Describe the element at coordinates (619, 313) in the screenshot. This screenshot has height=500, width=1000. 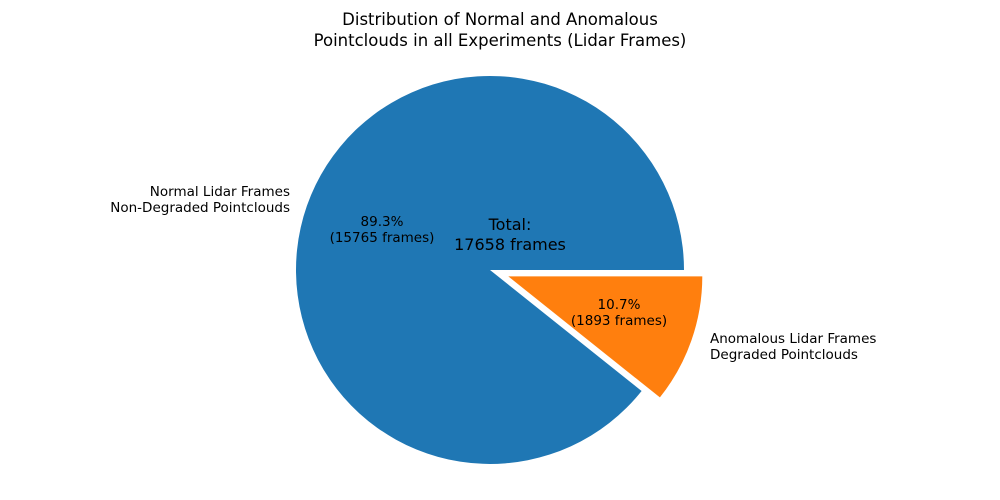
I see `pct-label-anomalous: 10.7% (1893 frames)` at that location.